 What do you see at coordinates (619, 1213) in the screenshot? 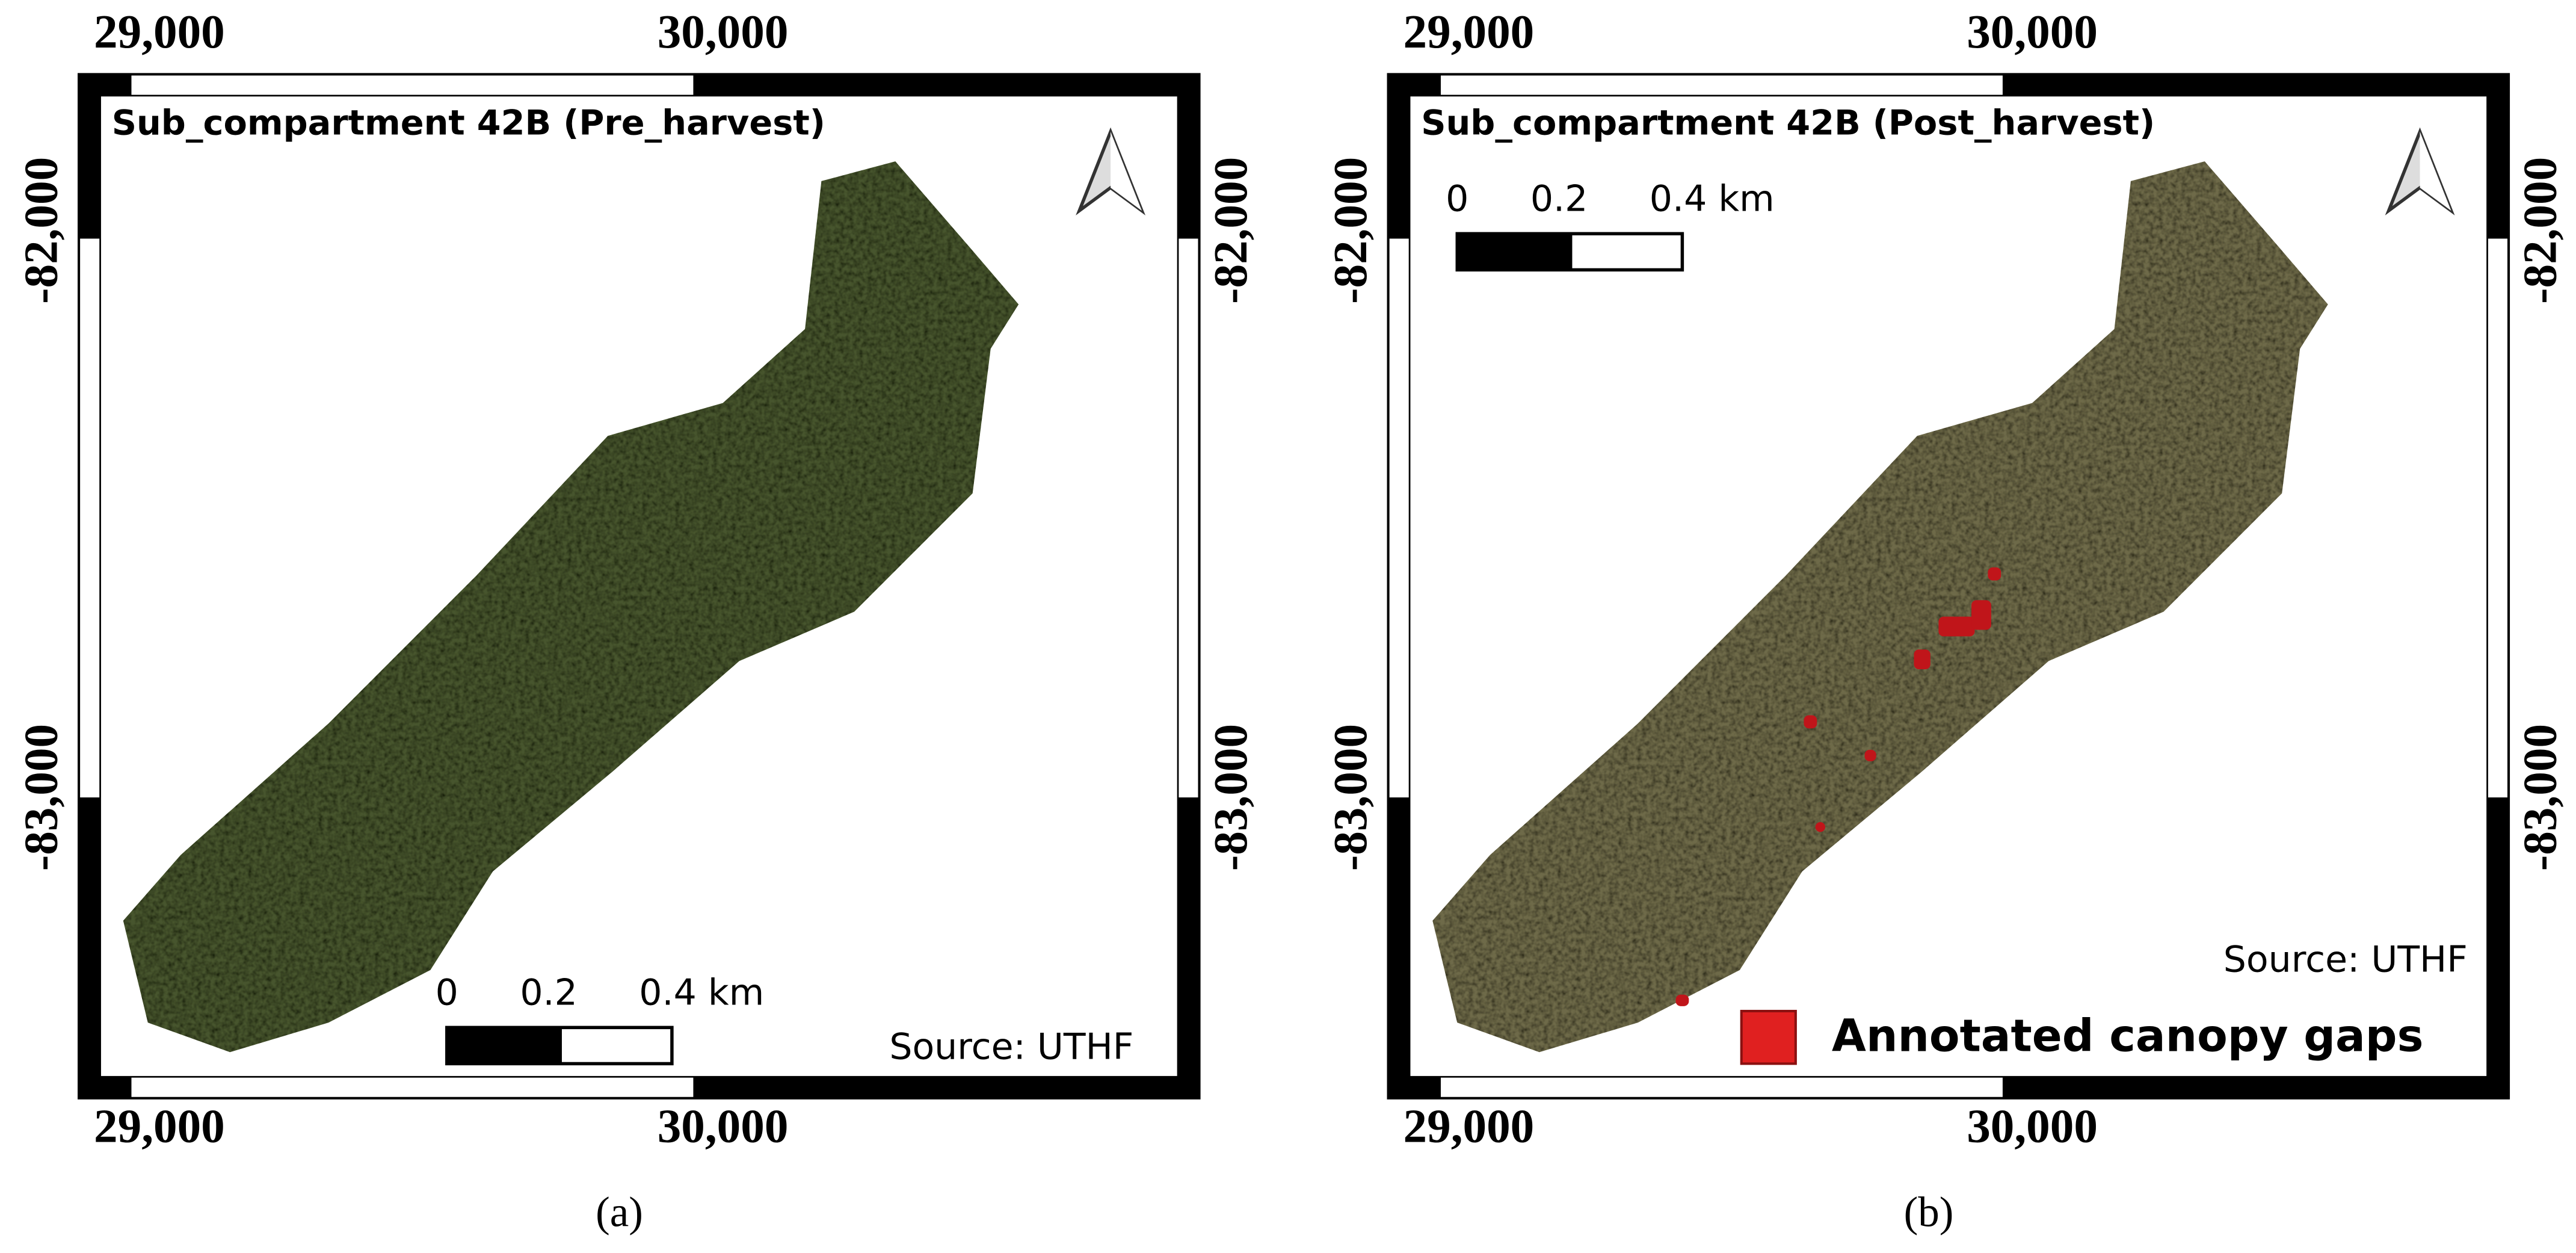
I see `panel-caption: (a)` at bounding box center [619, 1213].